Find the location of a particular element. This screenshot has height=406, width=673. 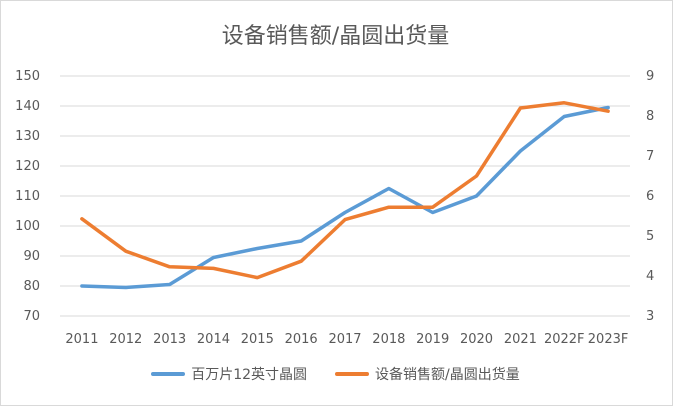

y-left-tick-label: 110 is located at coordinates (27, 196).